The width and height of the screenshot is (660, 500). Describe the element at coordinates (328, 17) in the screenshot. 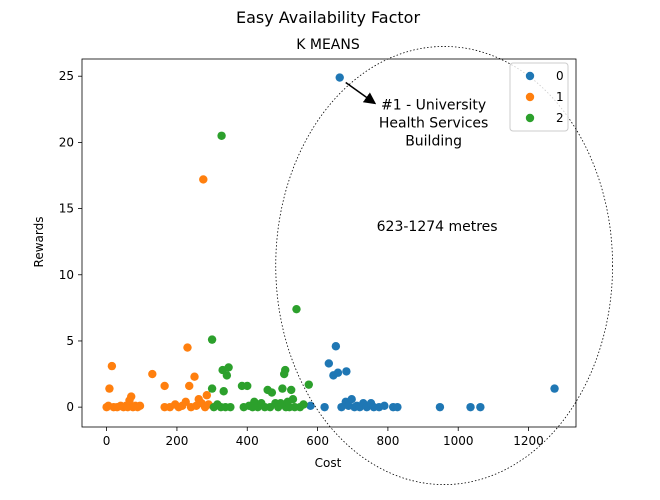

I see `figure-suptitle: Easy Availability Factor` at that location.